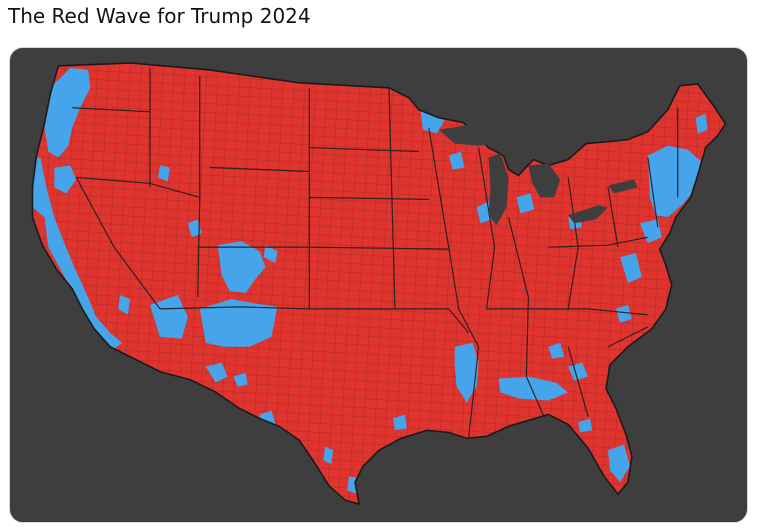 This screenshot has width=759, height=532. Describe the element at coordinates (533, 388) in the screenshot. I see `black-belt-blue` at that location.